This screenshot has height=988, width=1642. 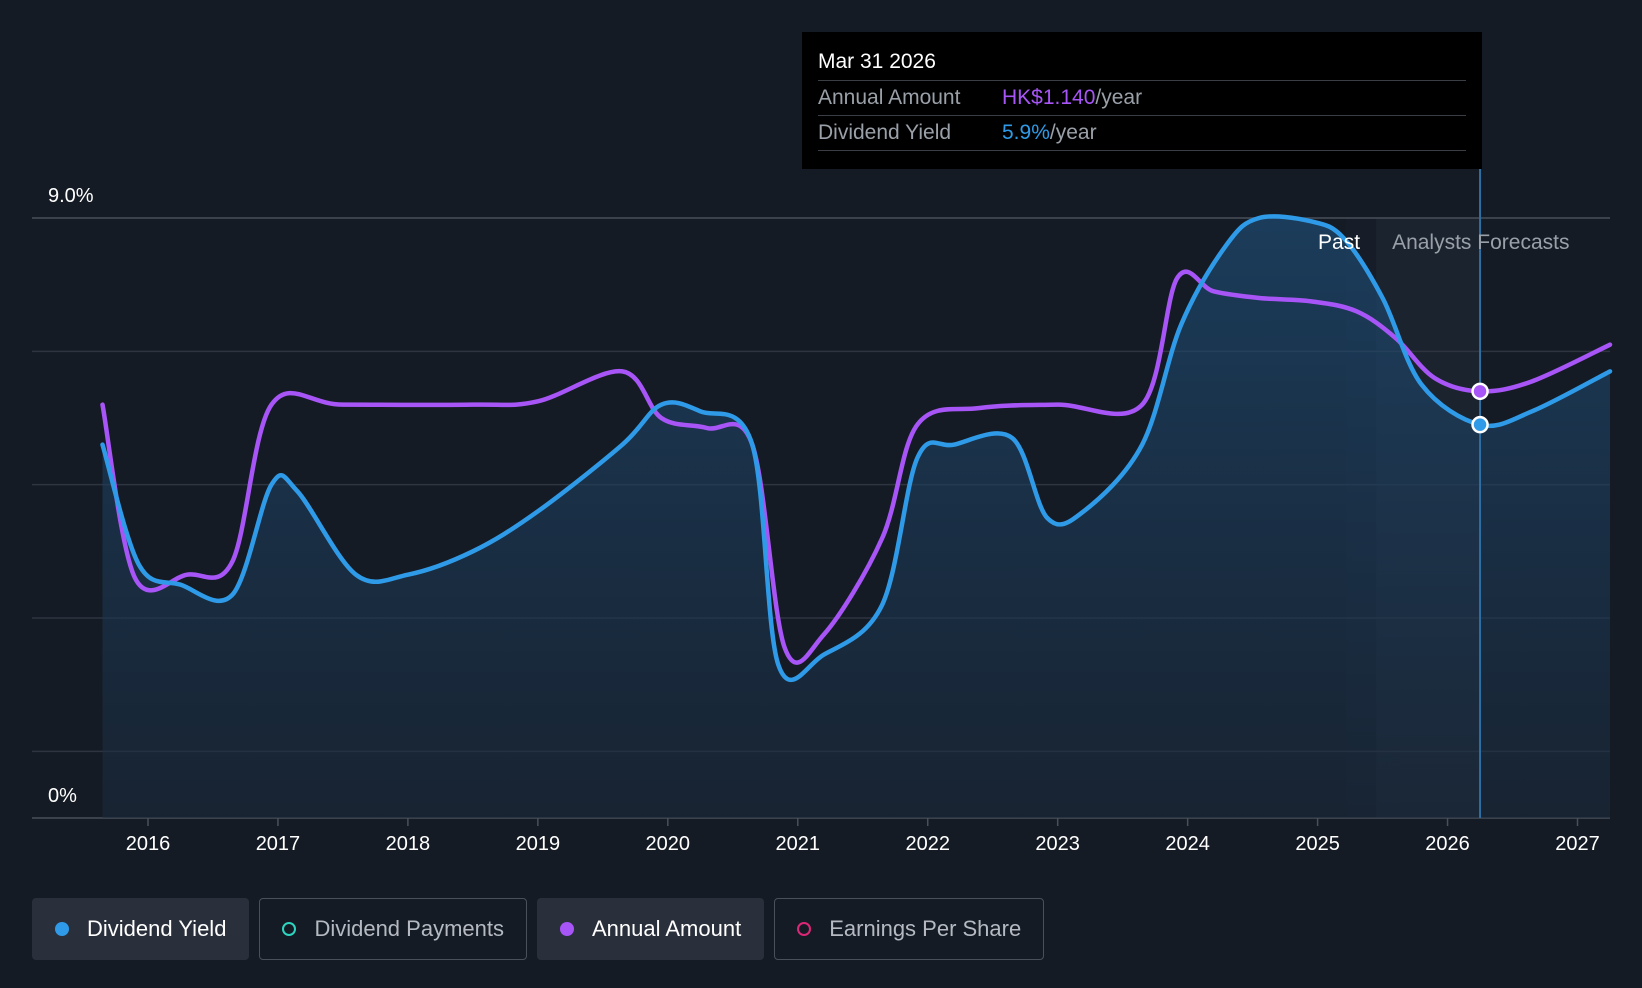 What do you see at coordinates (1187, 844) in the screenshot?
I see `x-tick-label: 2024` at bounding box center [1187, 844].